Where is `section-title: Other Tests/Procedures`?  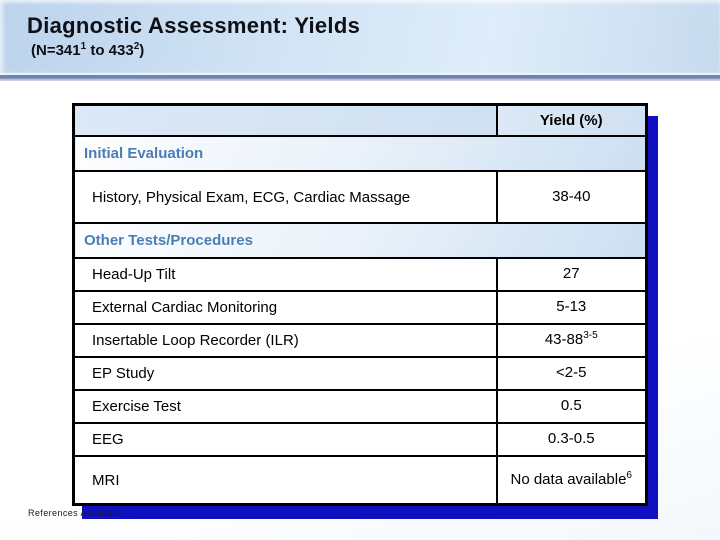
section-title: Other Tests/Procedures is located at coordinates (360, 240).